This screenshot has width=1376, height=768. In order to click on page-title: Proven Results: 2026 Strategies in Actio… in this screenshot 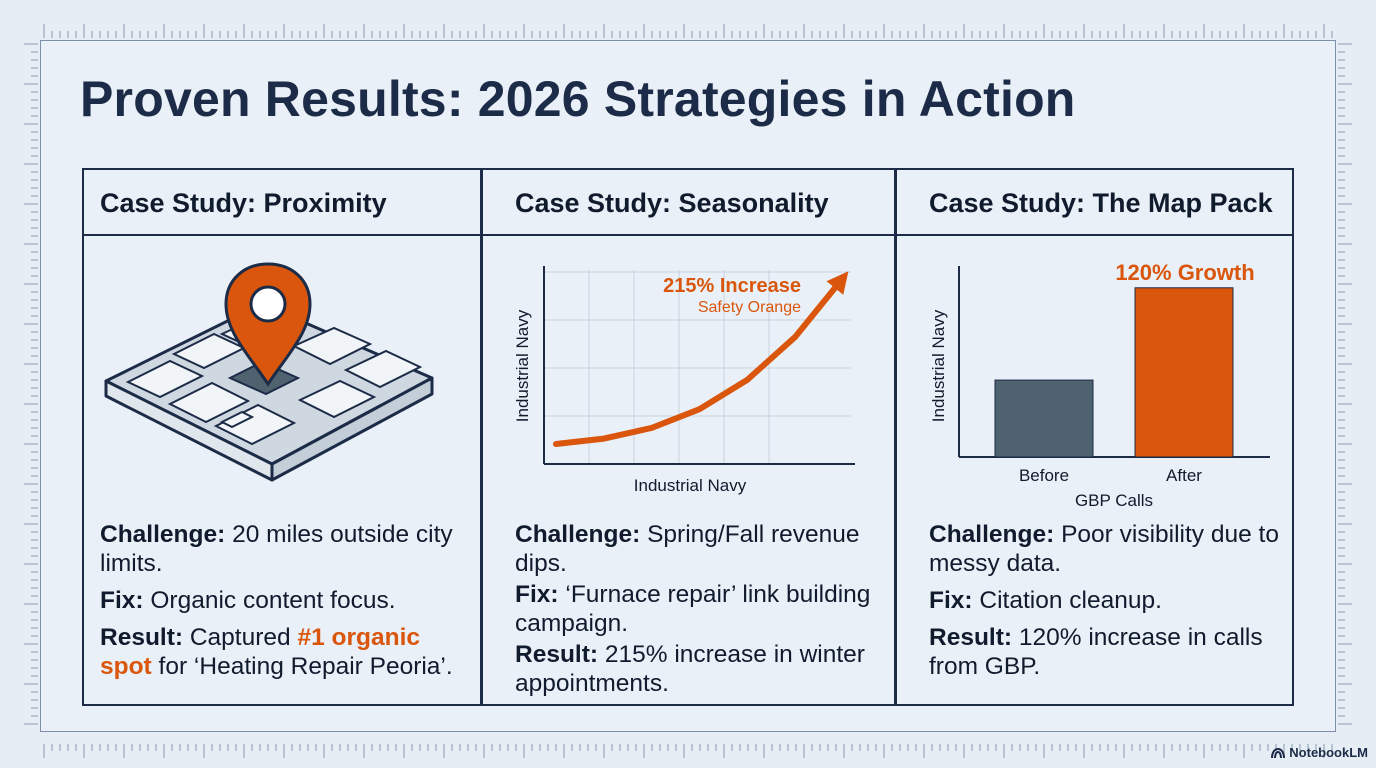, I will do `click(578, 99)`.